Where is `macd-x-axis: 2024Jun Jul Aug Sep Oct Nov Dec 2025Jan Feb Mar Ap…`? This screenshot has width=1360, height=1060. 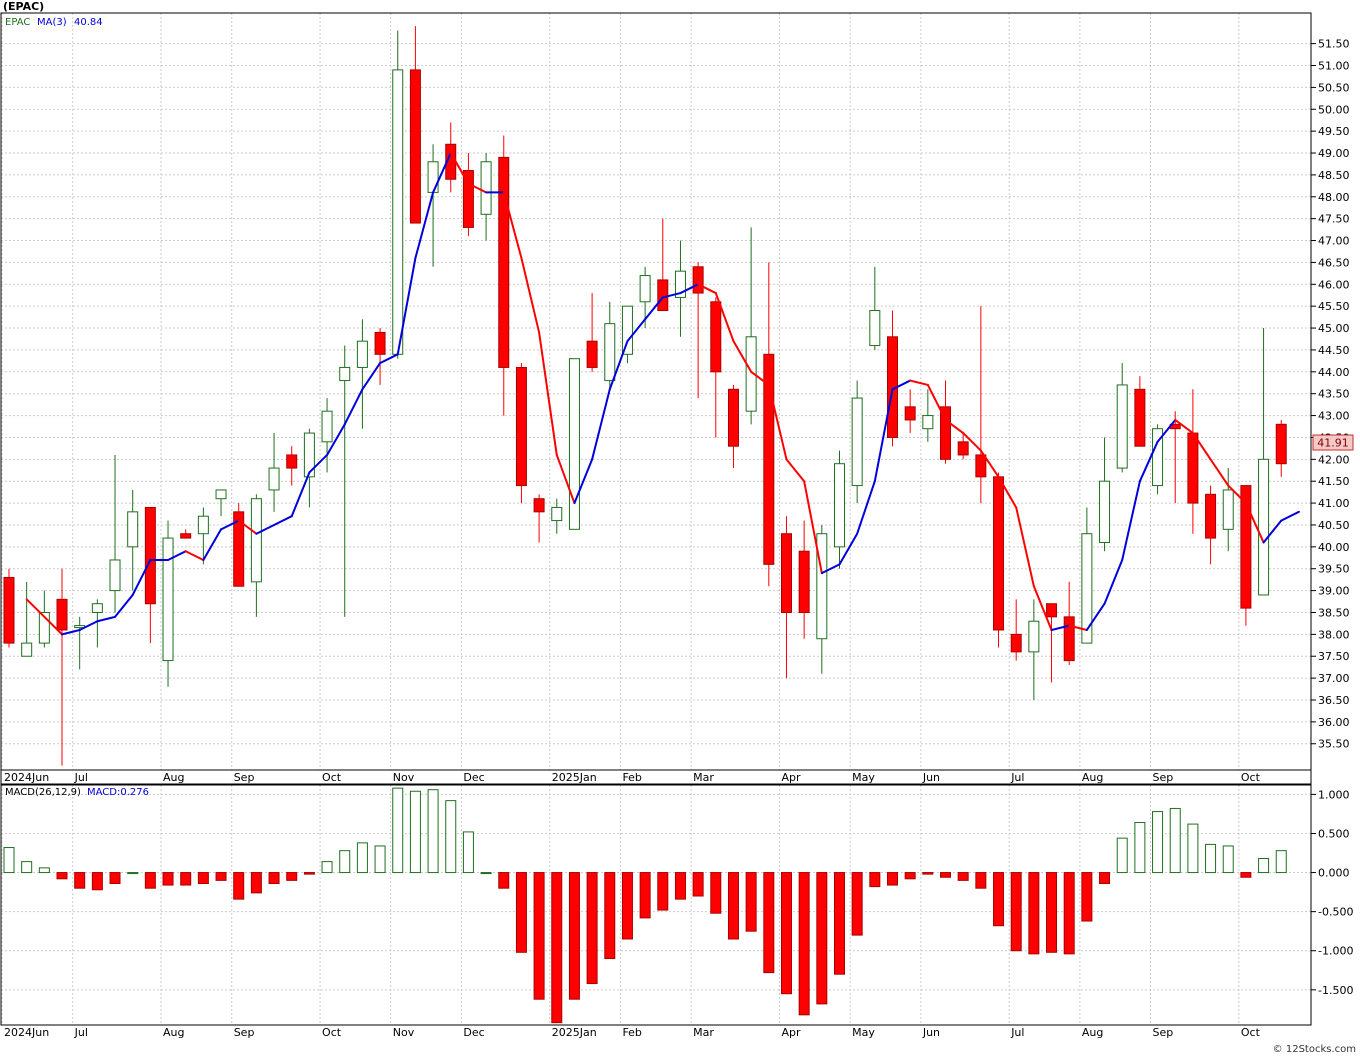 macd-x-axis: 2024Jun Jul Aug Sep Oct Nov Dec 2025Jan Feb Mar Ap… is located at coordinates (632, 1032).